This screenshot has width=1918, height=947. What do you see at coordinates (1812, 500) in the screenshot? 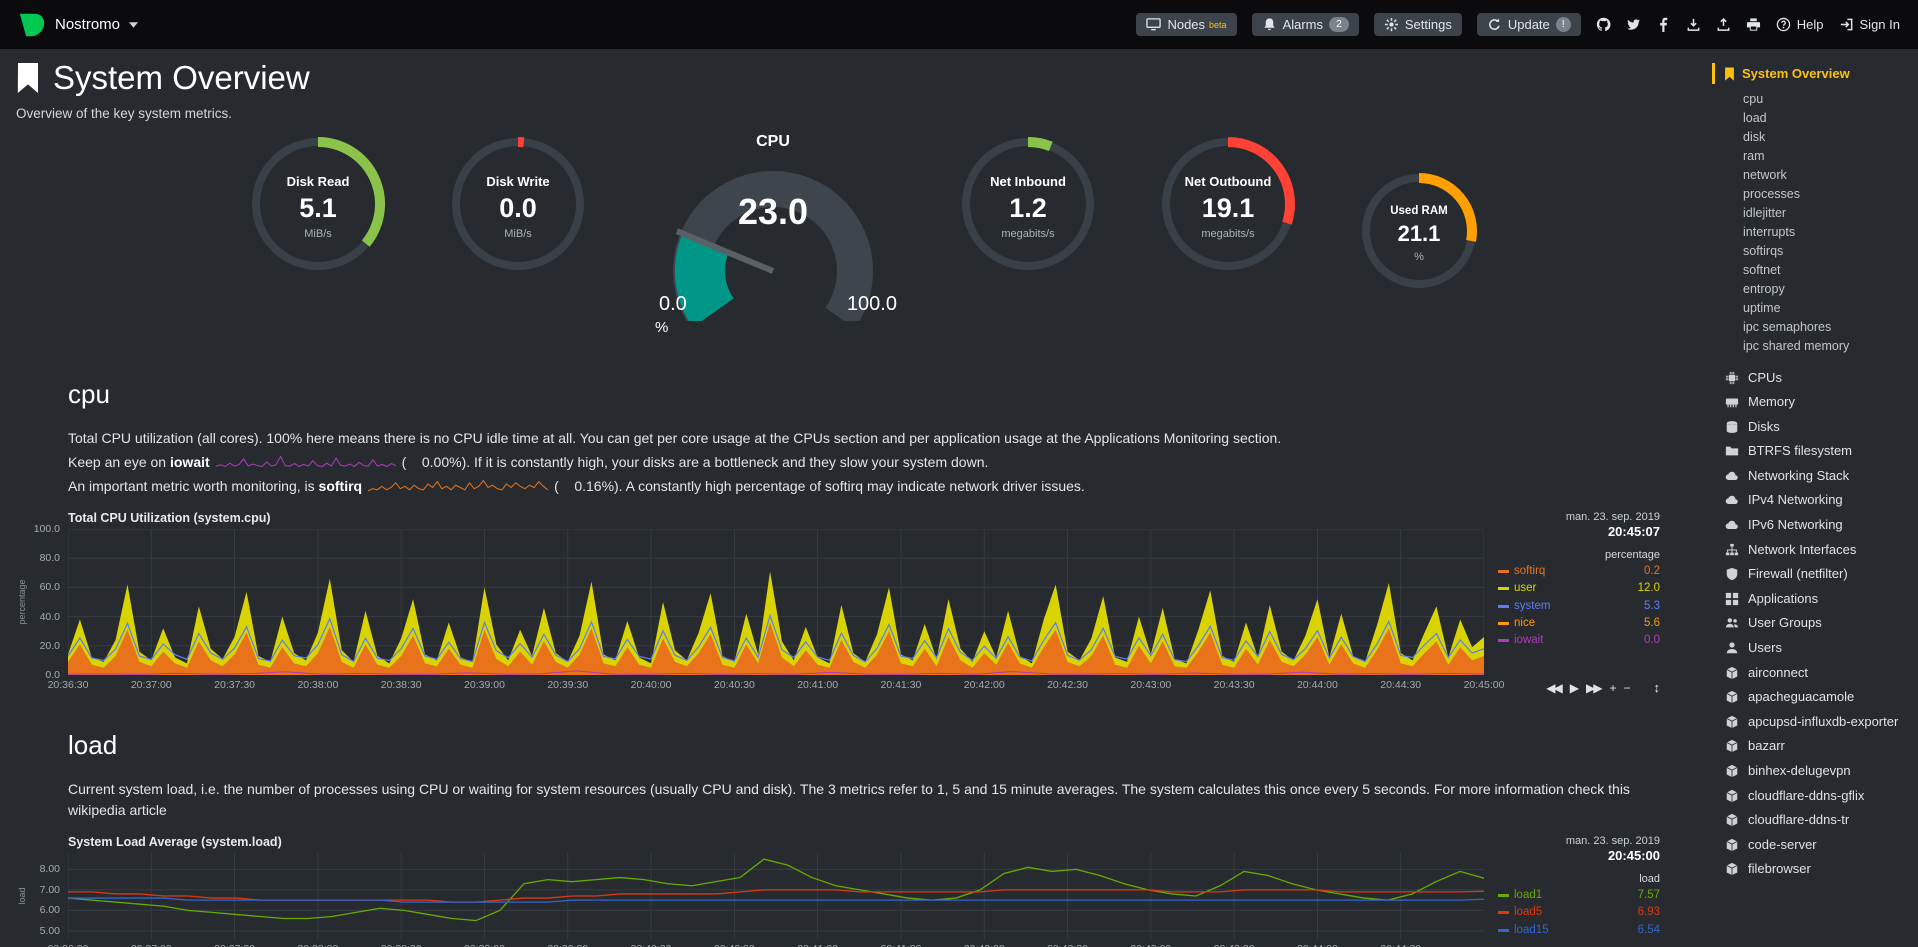
I see `sidebar-item-ipv4-networking: IPv4 Networking` at bounding box center [1812, 500].